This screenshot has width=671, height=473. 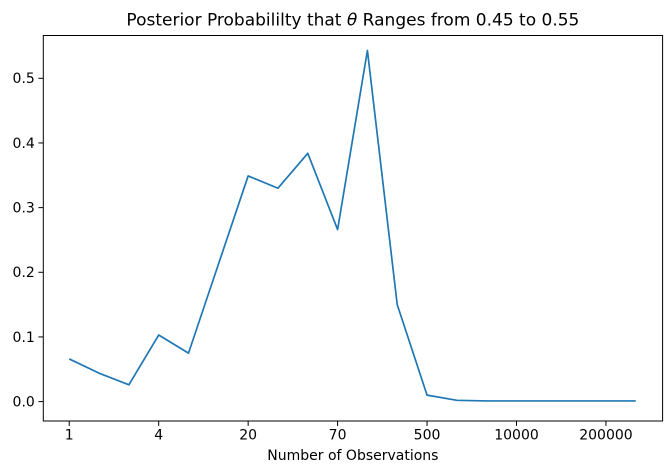 I want to click on x-tick-label: 4, so click(x=158, y=436).